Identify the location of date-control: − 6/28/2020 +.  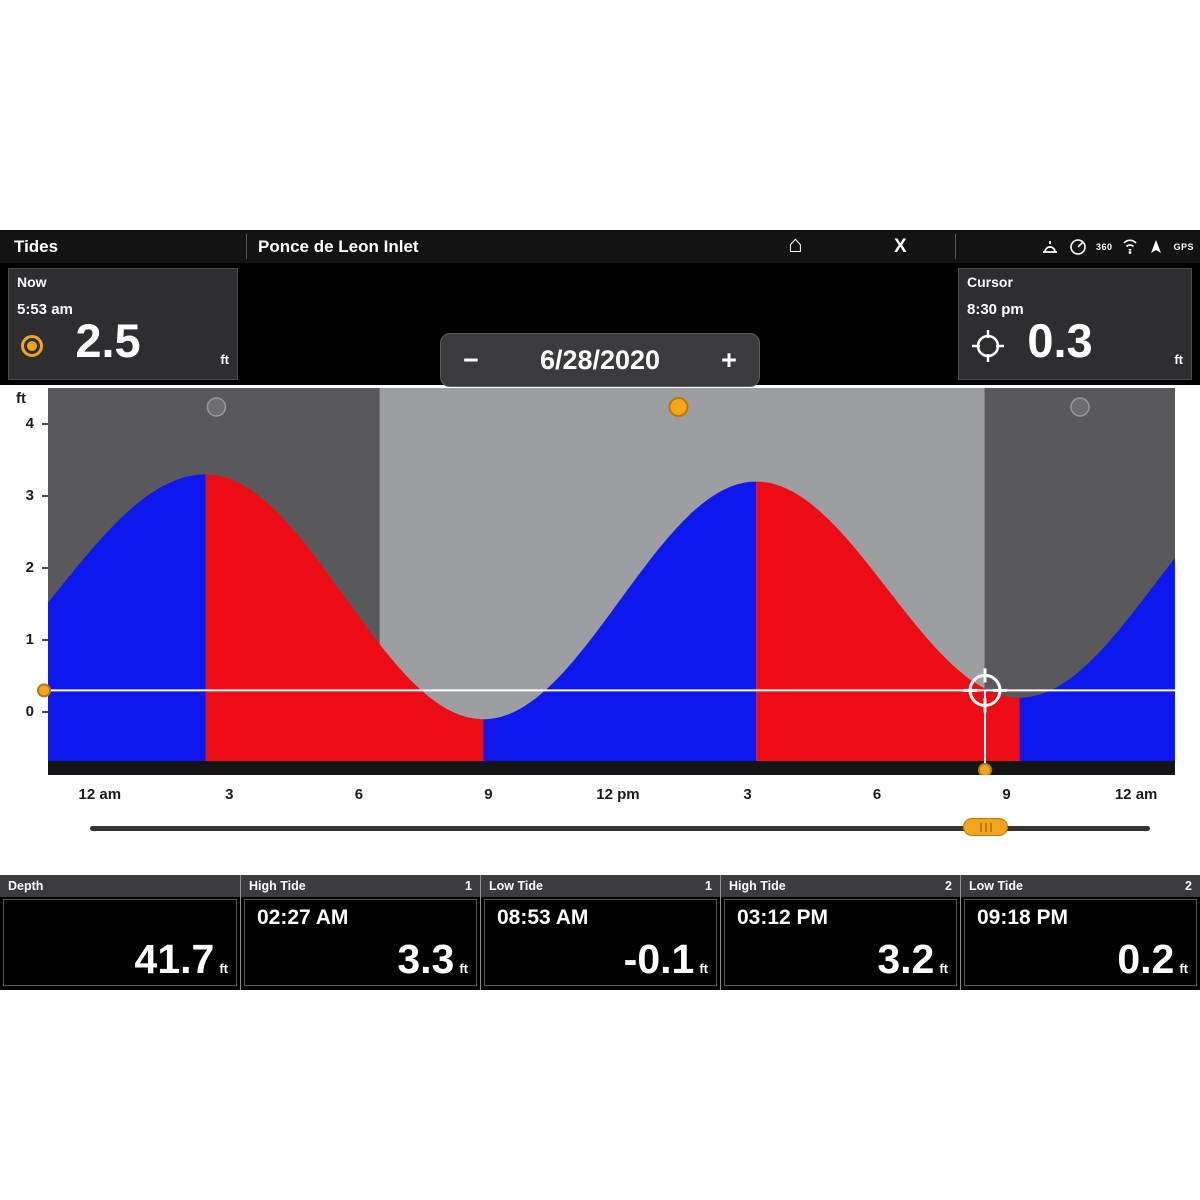
(600, 360).